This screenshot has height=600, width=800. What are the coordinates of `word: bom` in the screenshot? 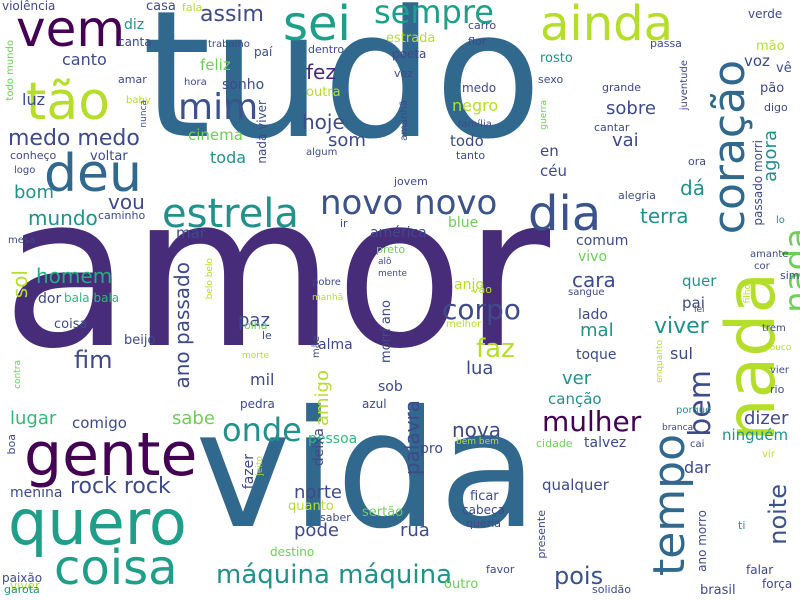 It's located at (34, 192).